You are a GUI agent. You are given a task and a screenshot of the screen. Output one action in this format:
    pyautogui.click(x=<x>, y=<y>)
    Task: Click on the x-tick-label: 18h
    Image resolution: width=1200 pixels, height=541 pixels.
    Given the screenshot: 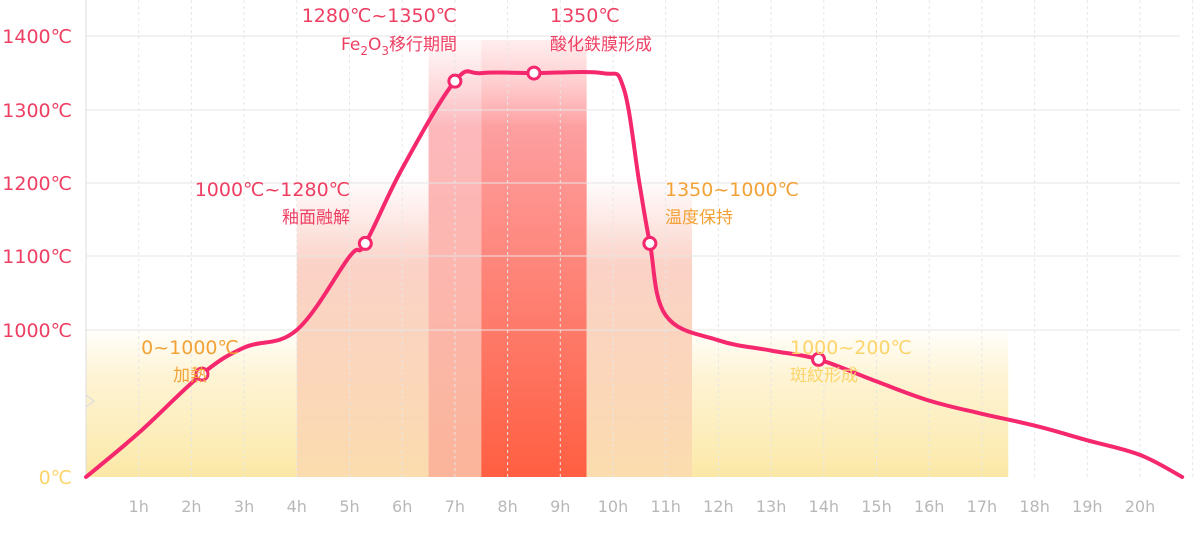 What is the action you would take?
    pyautogui.click(x=1034, y=506)
    